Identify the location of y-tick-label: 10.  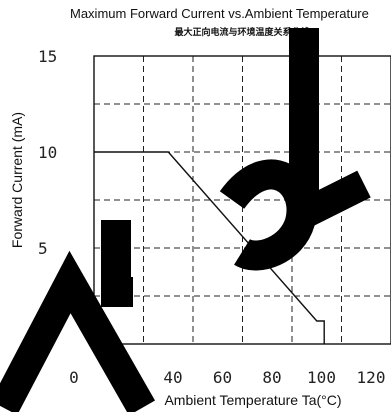
(47, 152).